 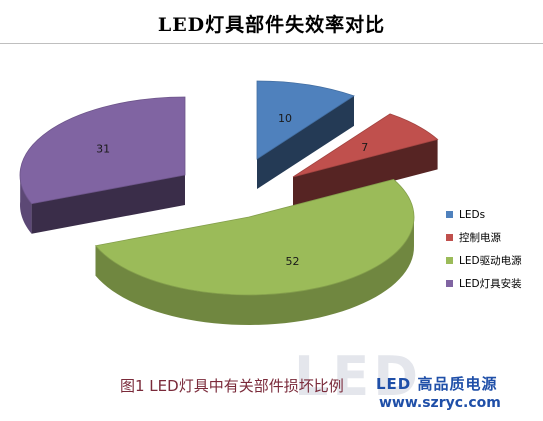 I want to click on watermark-logo: LED, so click(x=358, y=376).